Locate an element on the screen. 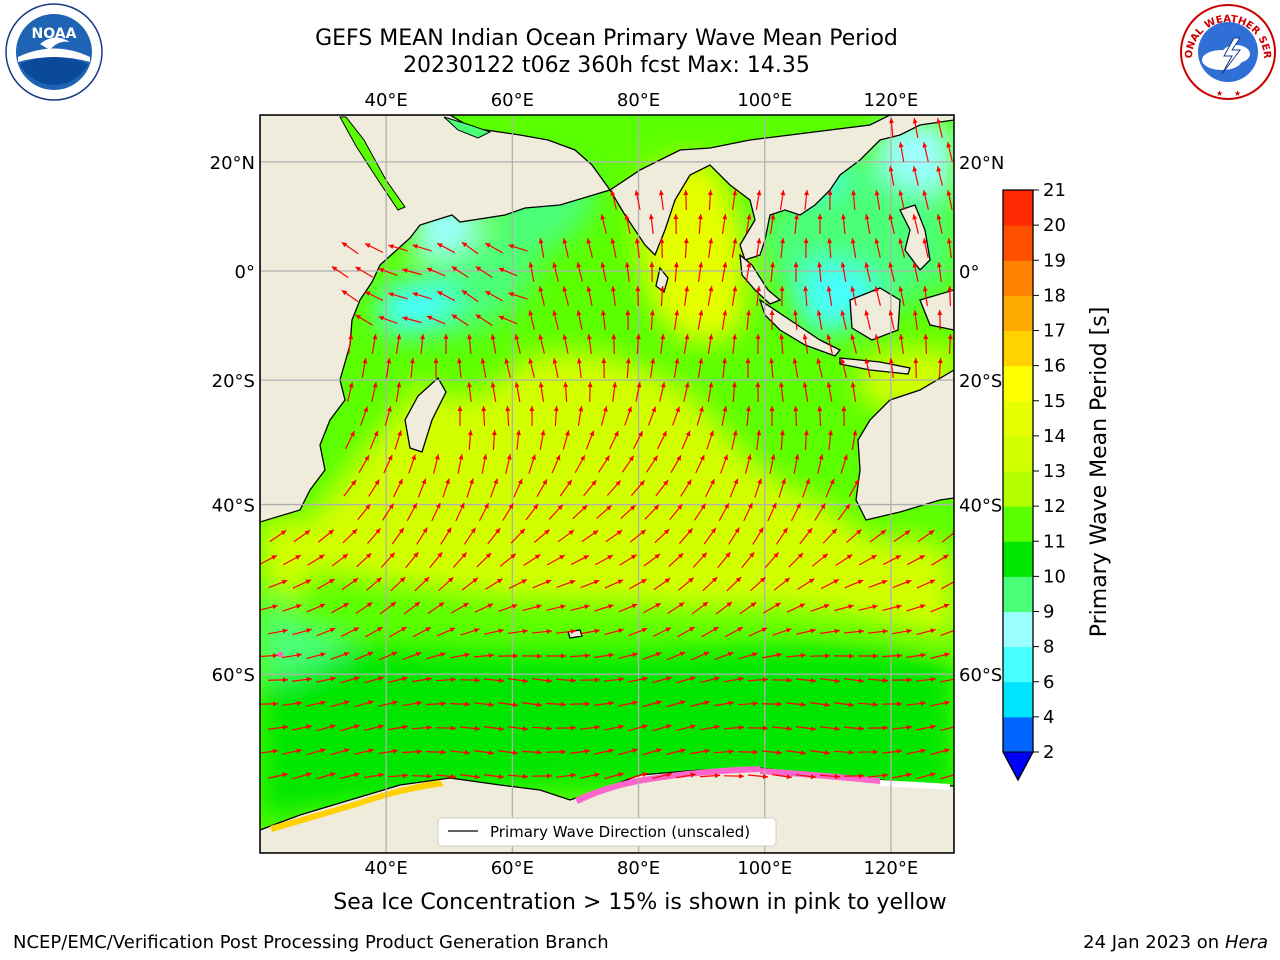 The image size is (1280, 960). svg-text: NOAA is located at coordinates (54, 34).